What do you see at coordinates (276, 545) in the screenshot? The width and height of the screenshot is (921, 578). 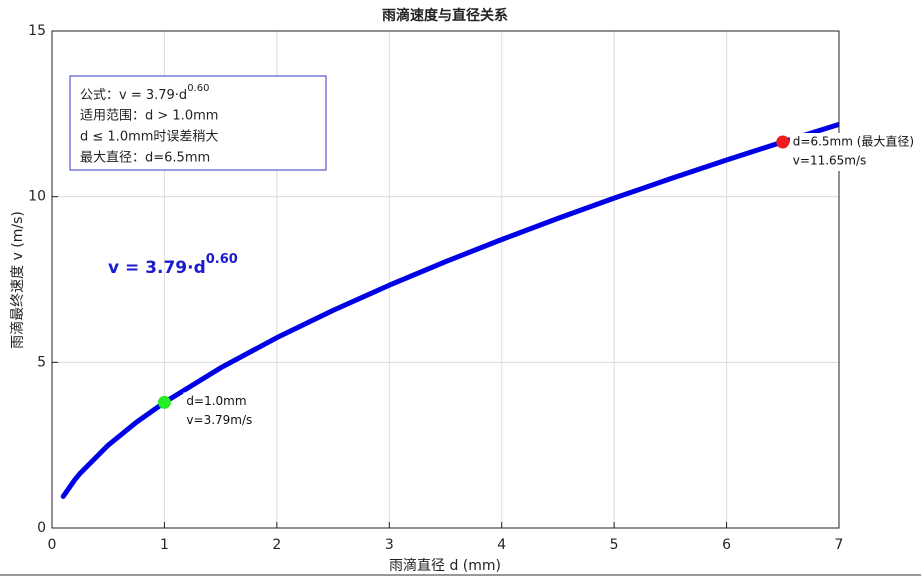 I see `x-tick-label: 2` at bounding box center [276, 545].